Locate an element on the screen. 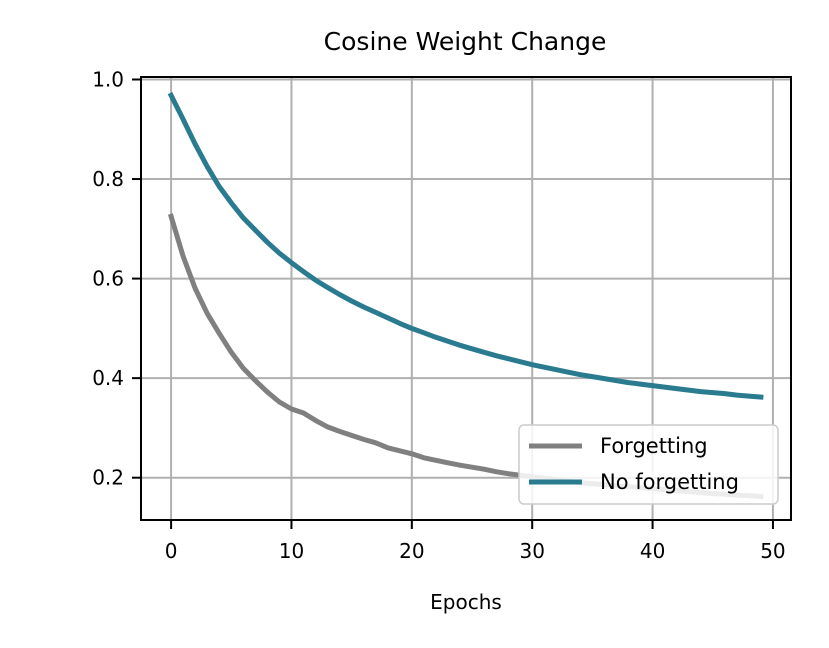  x-axis-label: Epochs is located at coordinates (466, 602).